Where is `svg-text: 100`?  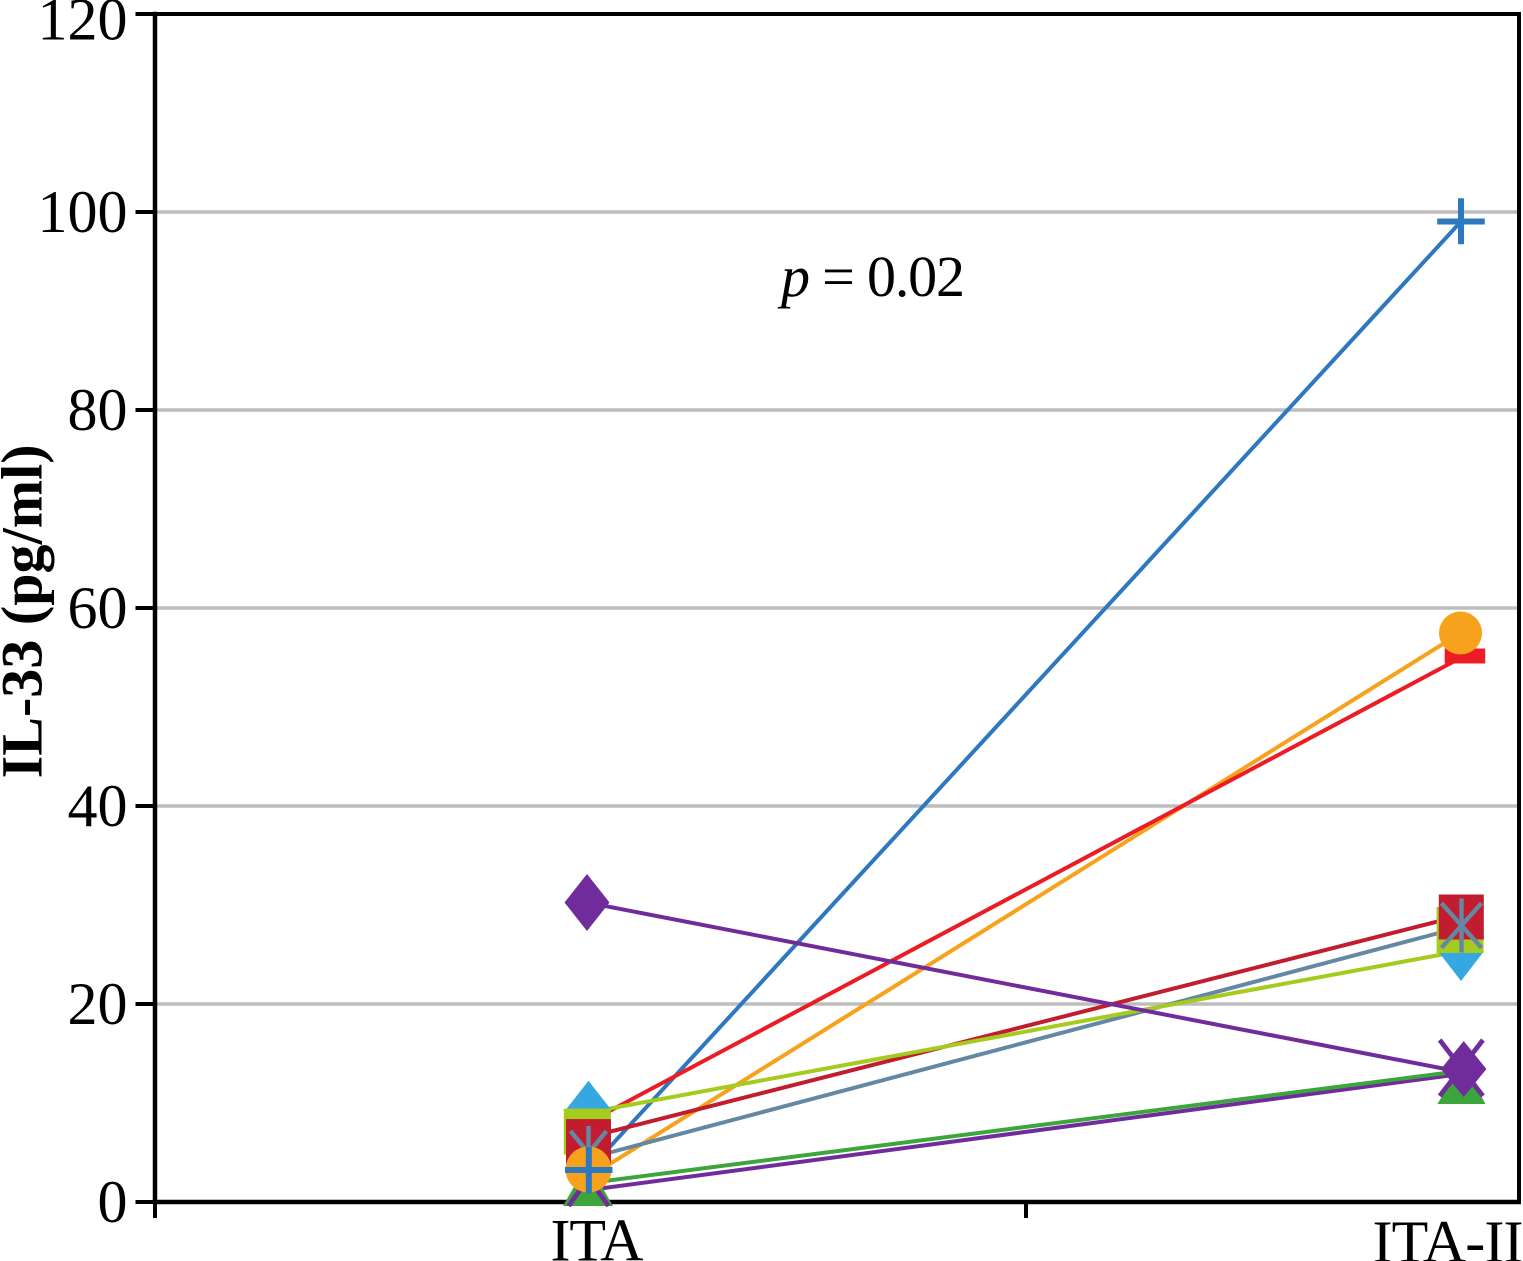 svg-text: 100 is located at coordinates (83, 212).